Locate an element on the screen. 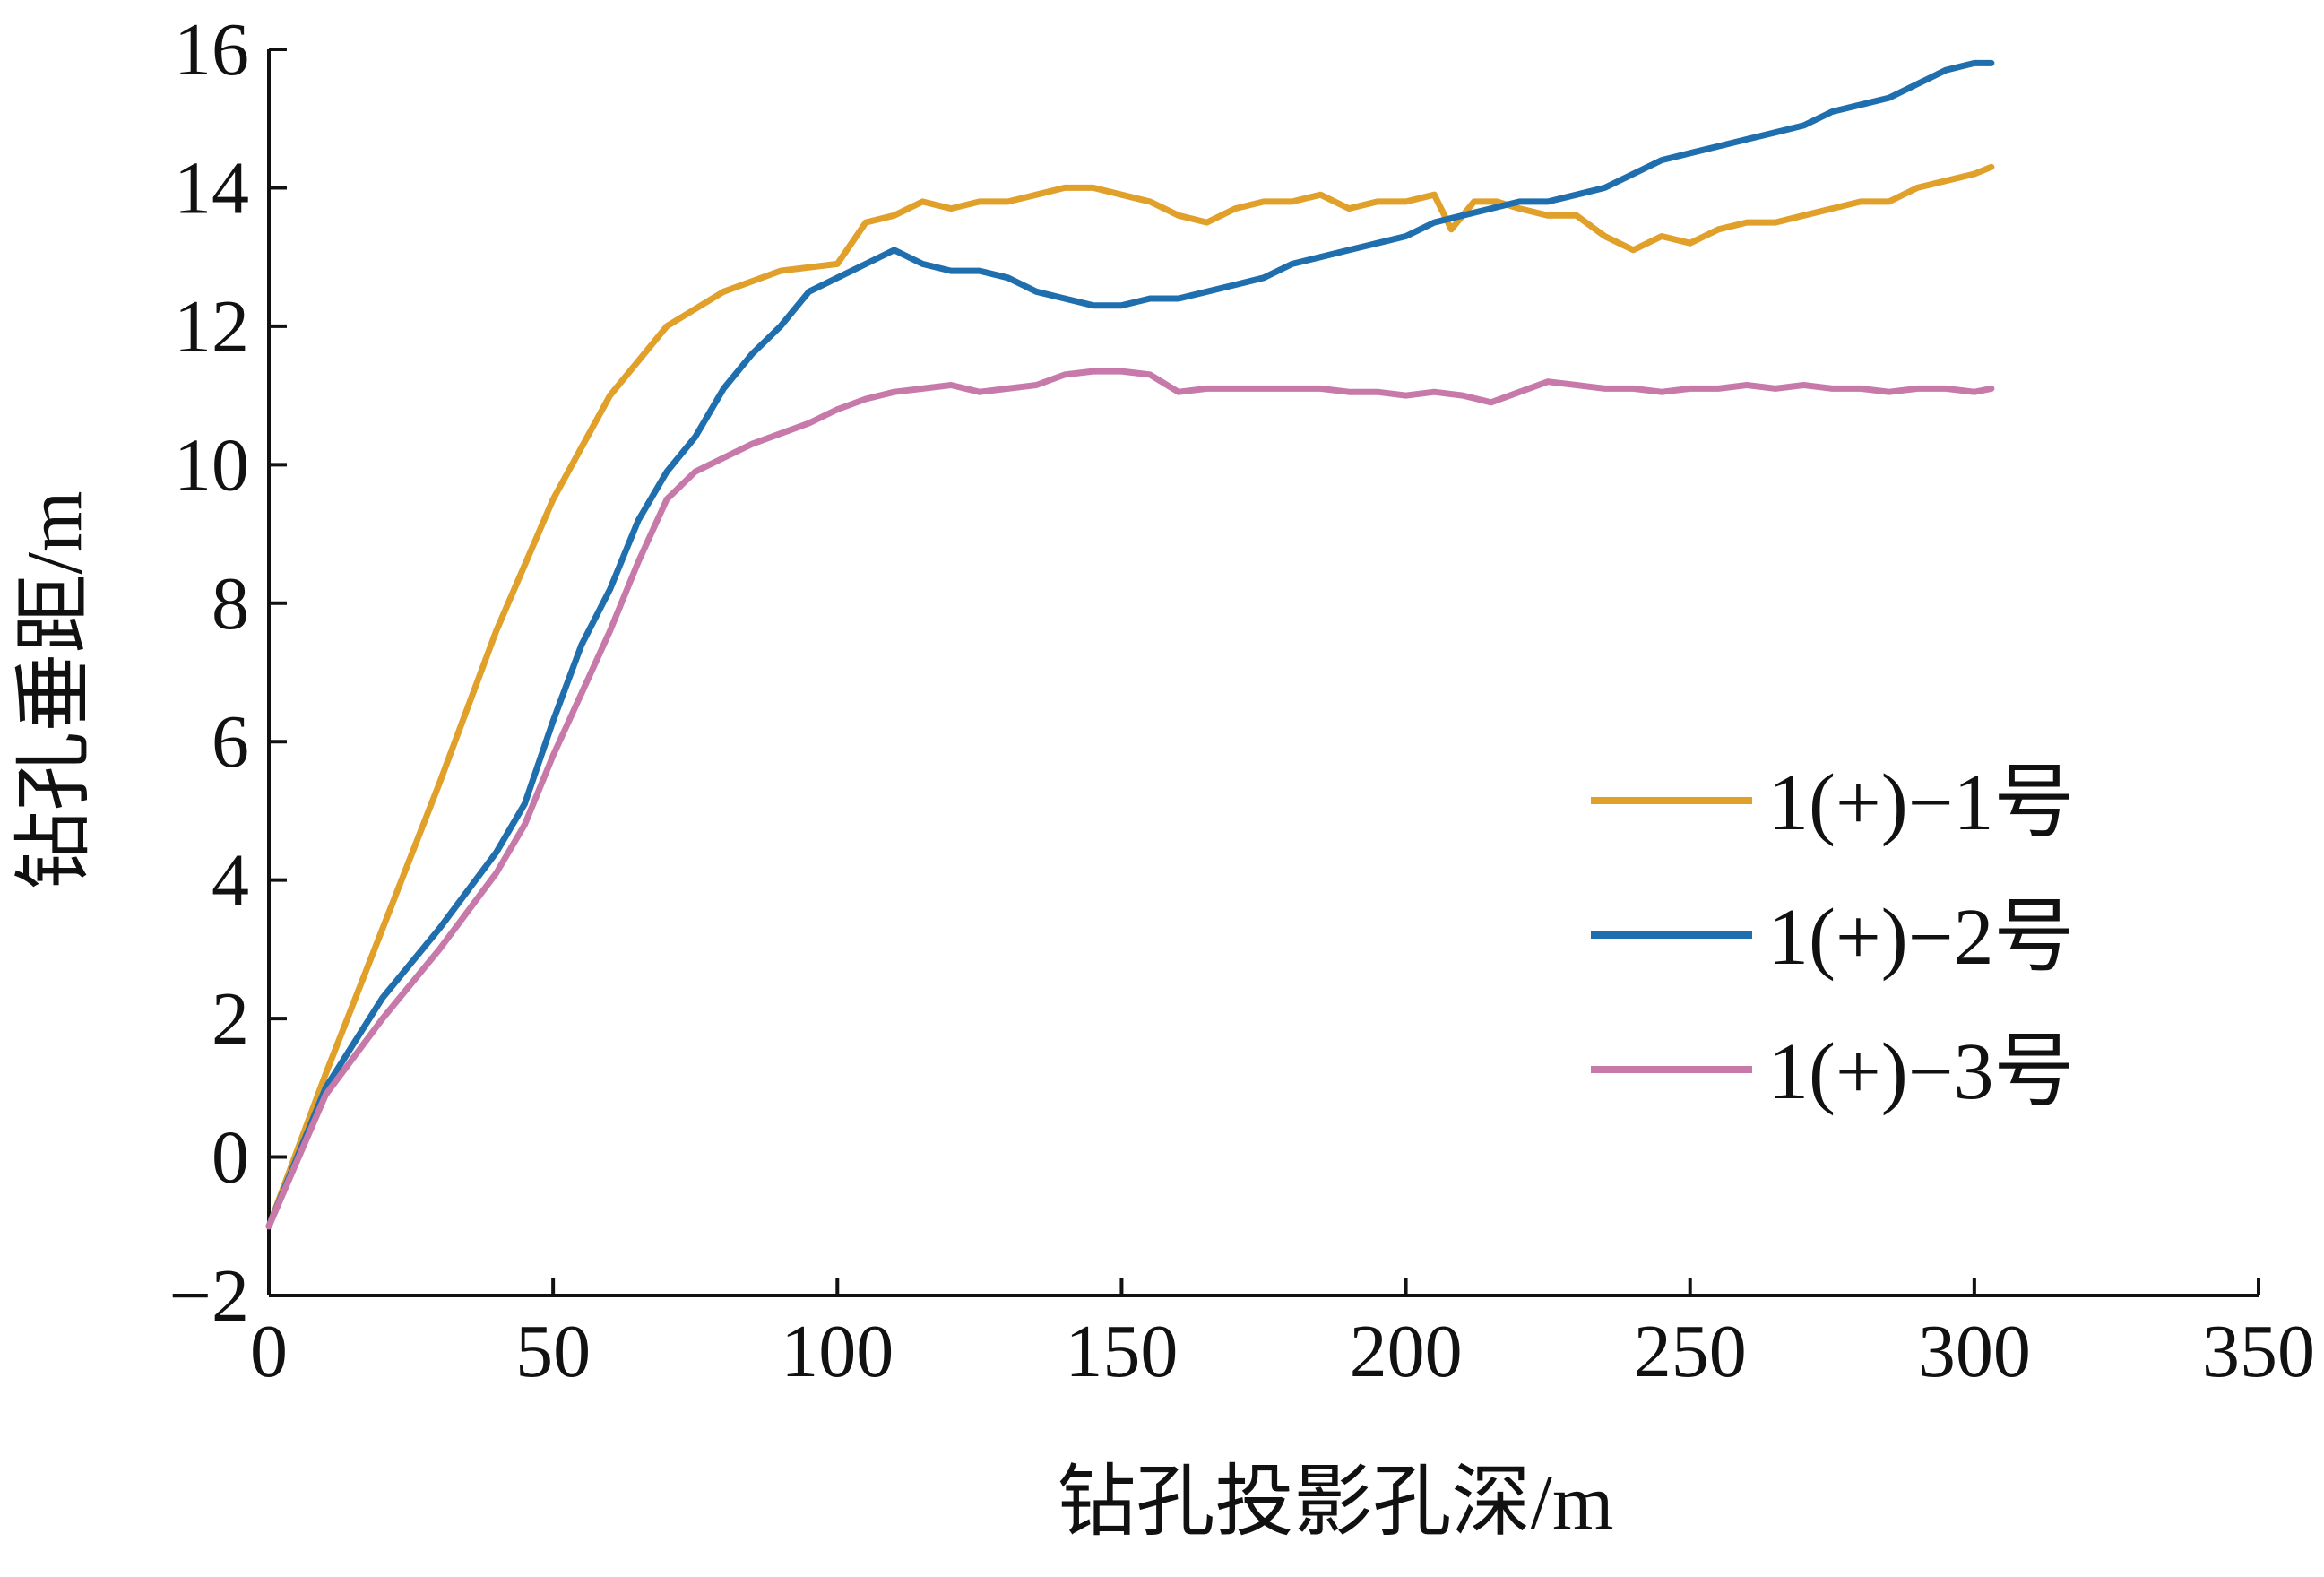  y-tick-label: 10 is located at coordinates (212, 465).